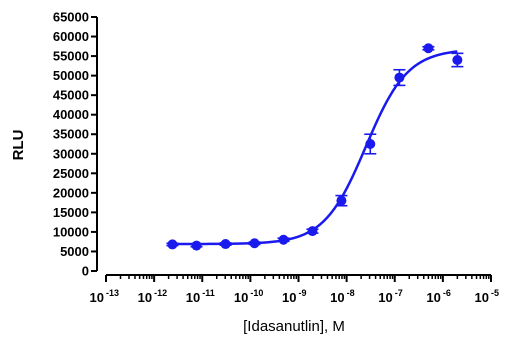 Image resolution: width=506 pixels, height=339 pixels. What do you see at coordinates (18, 145) in the screenshot?
I see `y-axis-title: RLU` at bounding box center [18, 145].